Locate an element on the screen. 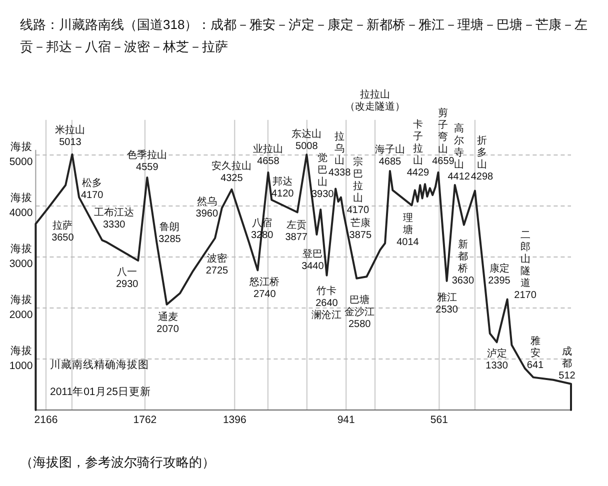 The width and height of the screenshot is (608, 486). annotation: 芒康 3875 is located at coordinates (360, 228).